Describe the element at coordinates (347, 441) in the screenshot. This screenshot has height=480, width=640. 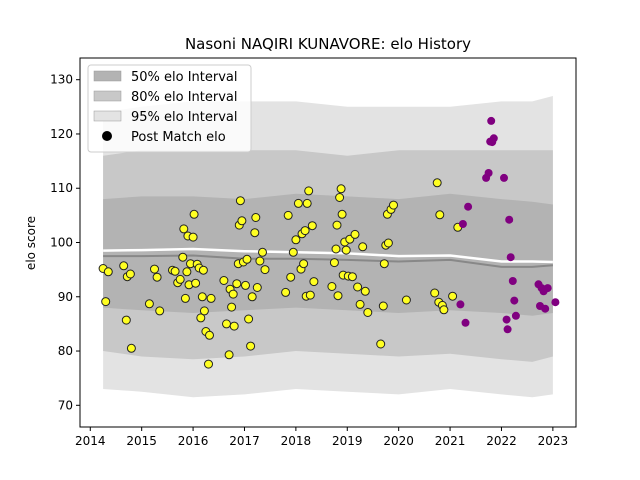
I see `x-tick-label: 2019` at that location.